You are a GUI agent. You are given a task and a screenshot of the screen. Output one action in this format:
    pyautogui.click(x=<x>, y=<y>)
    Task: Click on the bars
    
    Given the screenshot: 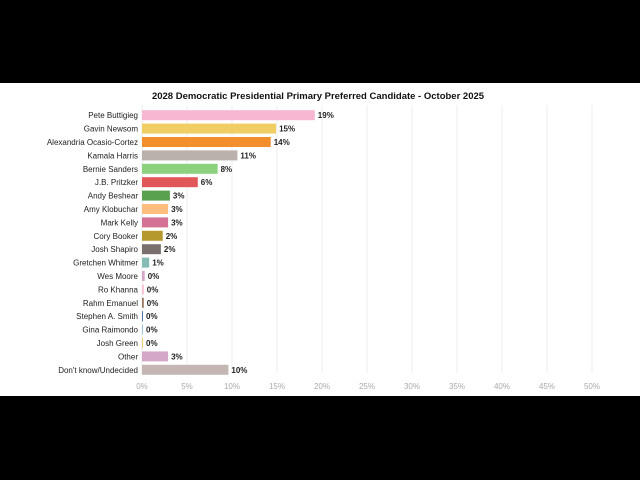 What is the action you would take?
    pyautogui.click(x=228, y=242)
    